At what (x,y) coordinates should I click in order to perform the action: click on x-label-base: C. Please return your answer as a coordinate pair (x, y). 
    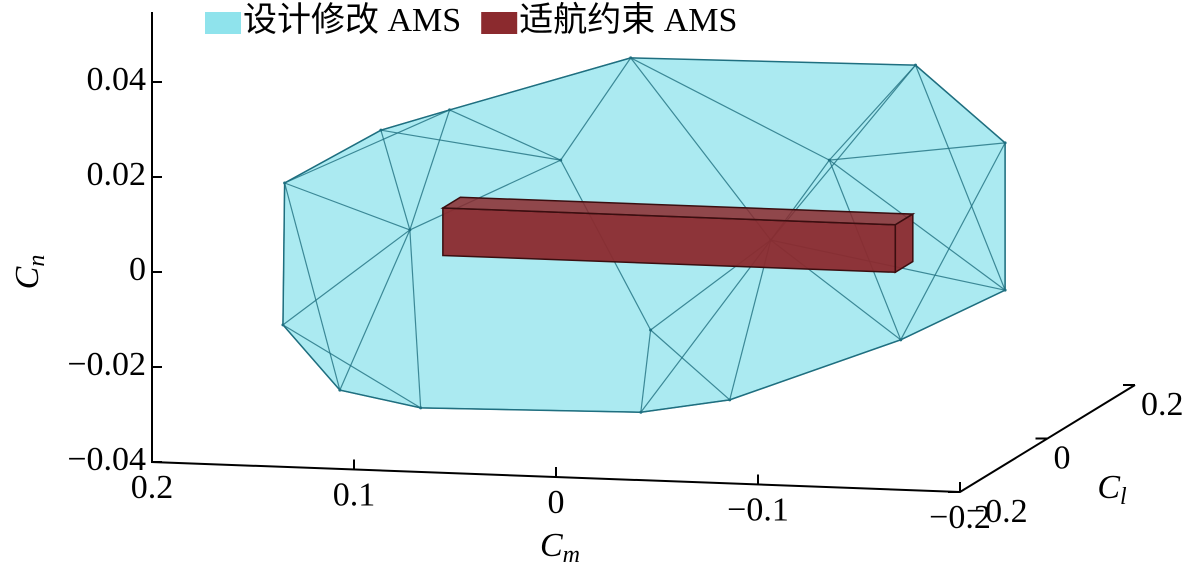
    Looking at the image, I should click on (551, 545).